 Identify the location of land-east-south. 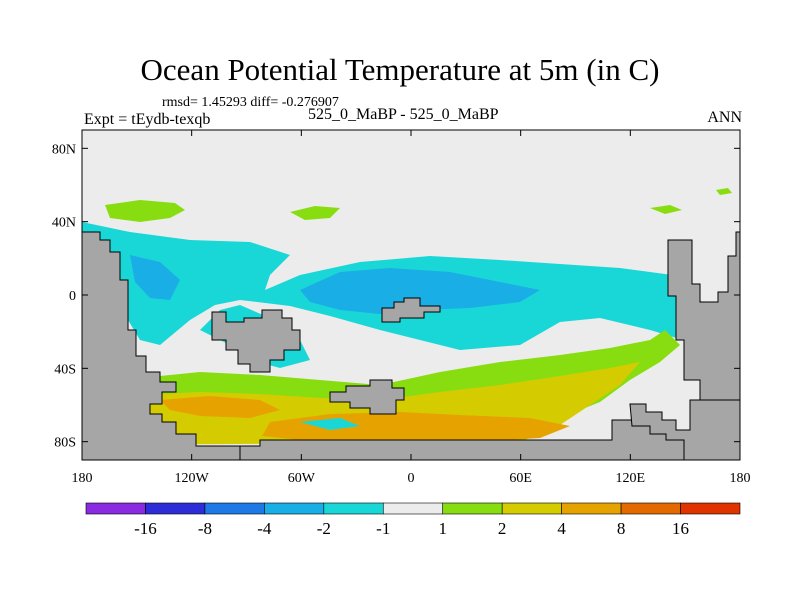
(684, 429).